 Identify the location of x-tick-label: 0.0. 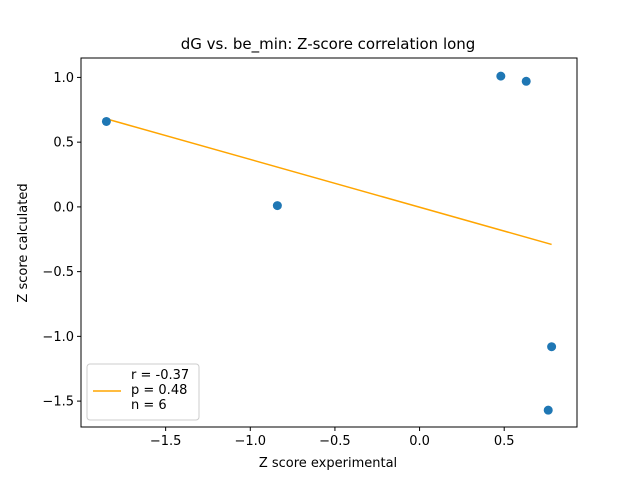
(419, 441).